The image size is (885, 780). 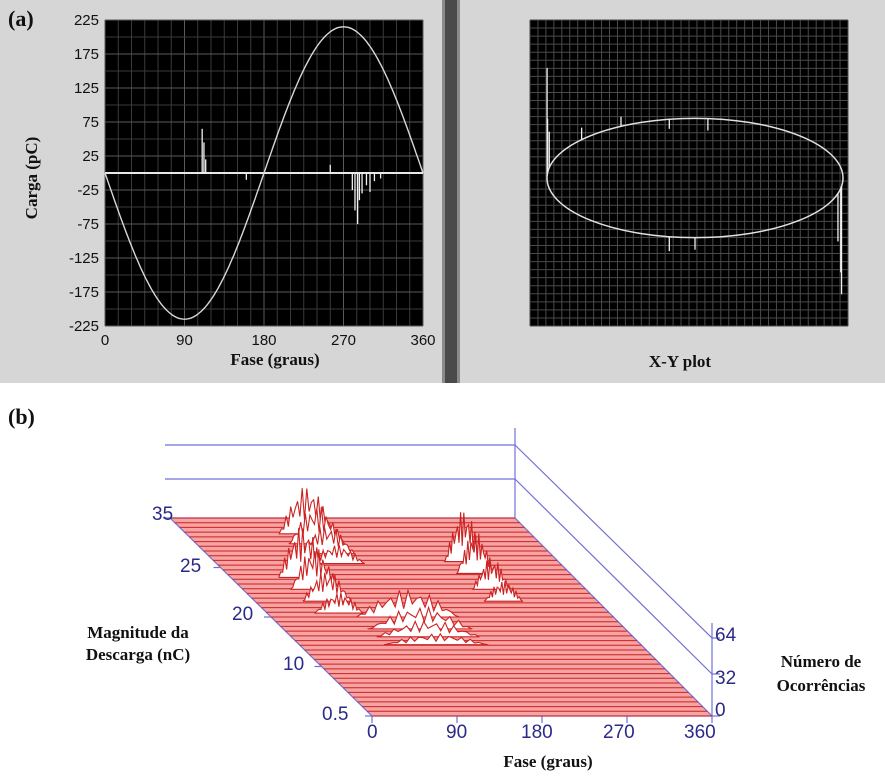 I want to click on y-tick-label: -125, so click(x=84, y=258).